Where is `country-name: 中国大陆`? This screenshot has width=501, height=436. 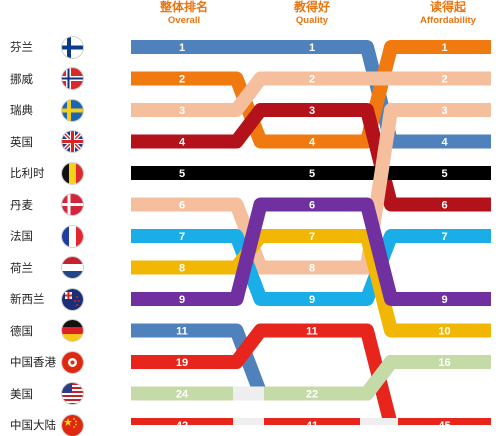
country-name: 中国大陆 is located at coordinates (33, 425).